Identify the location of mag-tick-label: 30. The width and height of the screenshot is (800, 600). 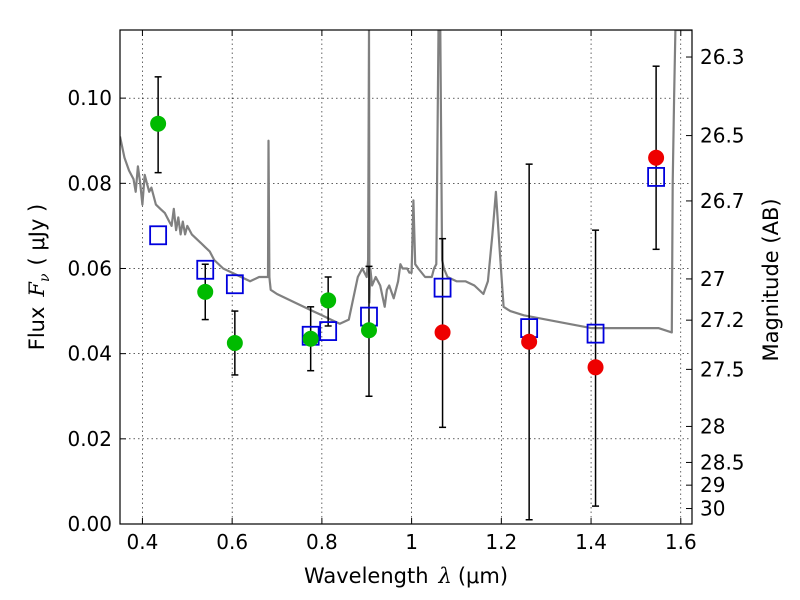
(712, 509).